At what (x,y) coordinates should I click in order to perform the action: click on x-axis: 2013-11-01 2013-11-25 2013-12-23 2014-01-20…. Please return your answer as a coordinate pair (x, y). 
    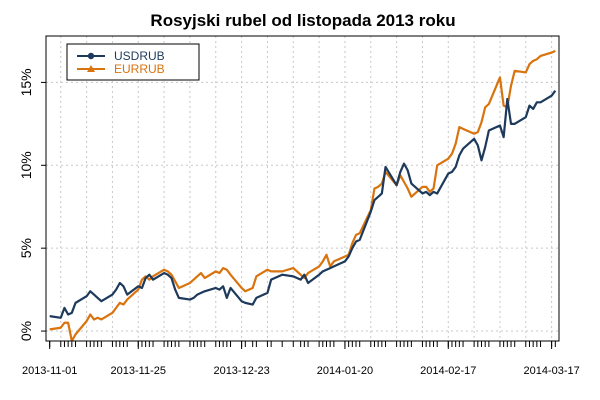
    Looking at the image, I should click on (301, 359).